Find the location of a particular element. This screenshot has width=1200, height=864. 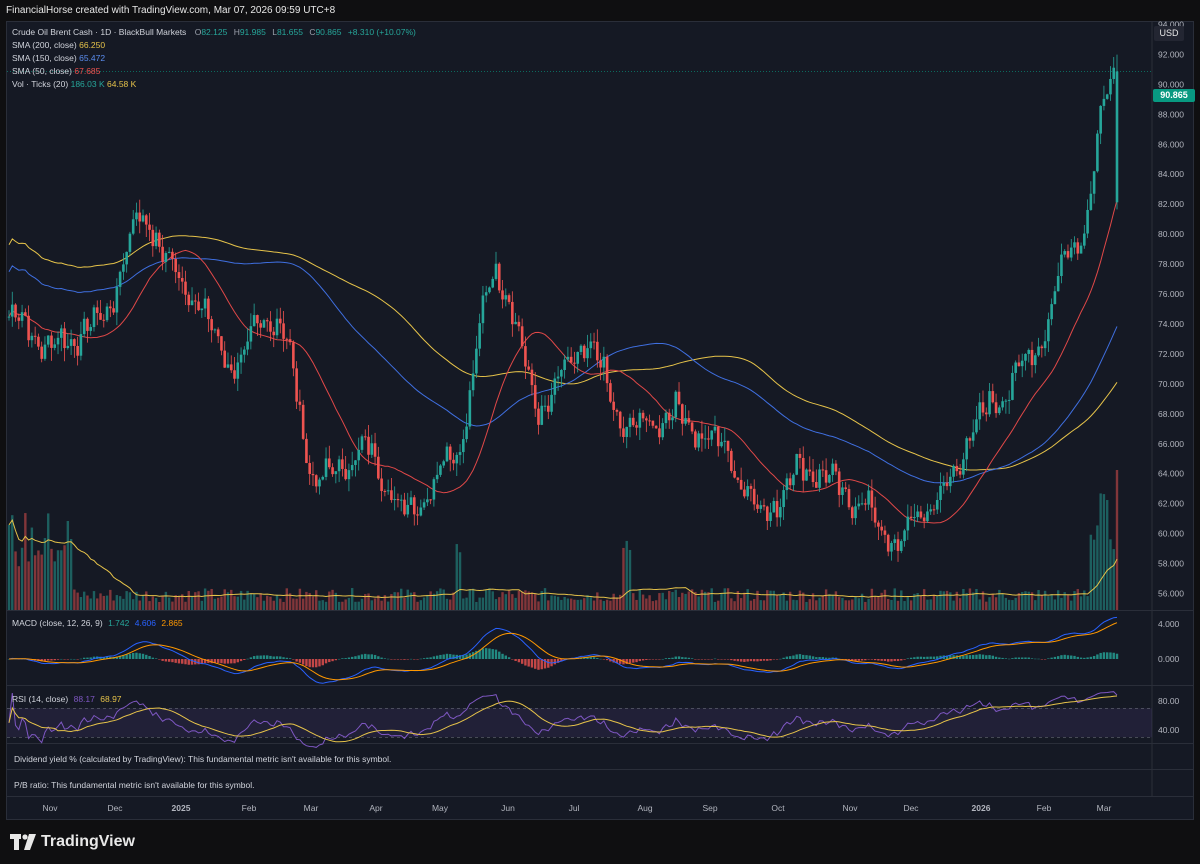

price-tick-label: 62.000 is located at coordinates (1171, 504).